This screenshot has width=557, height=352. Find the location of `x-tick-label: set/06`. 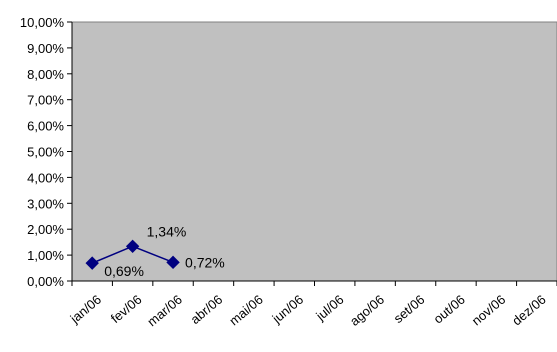

x-tick-label: set/06 is located at coordinates (409, 309).